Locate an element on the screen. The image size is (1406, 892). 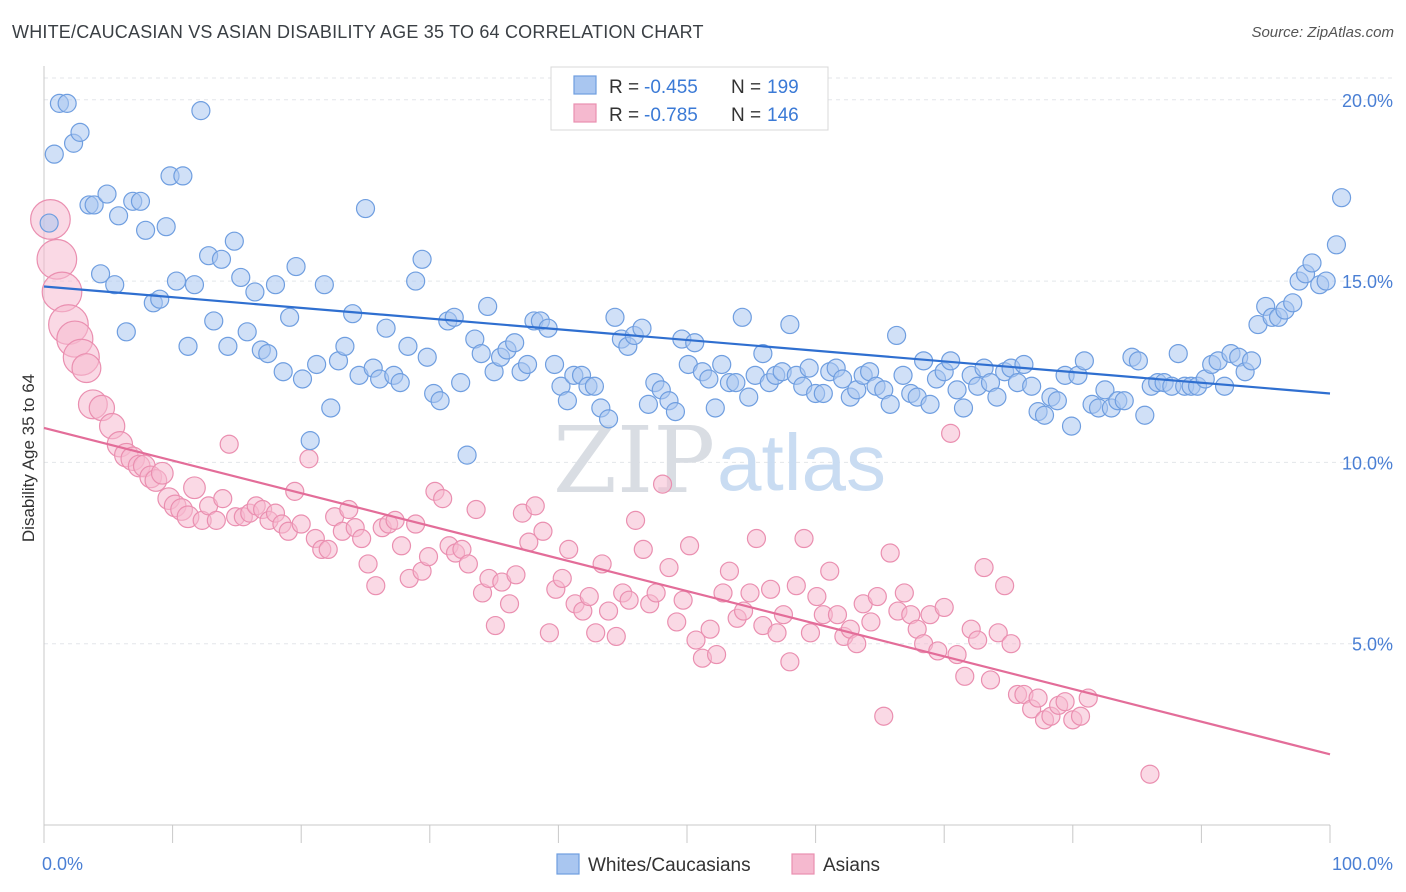
legend-r-value: -0.455 is located at coordinates (671, 87).